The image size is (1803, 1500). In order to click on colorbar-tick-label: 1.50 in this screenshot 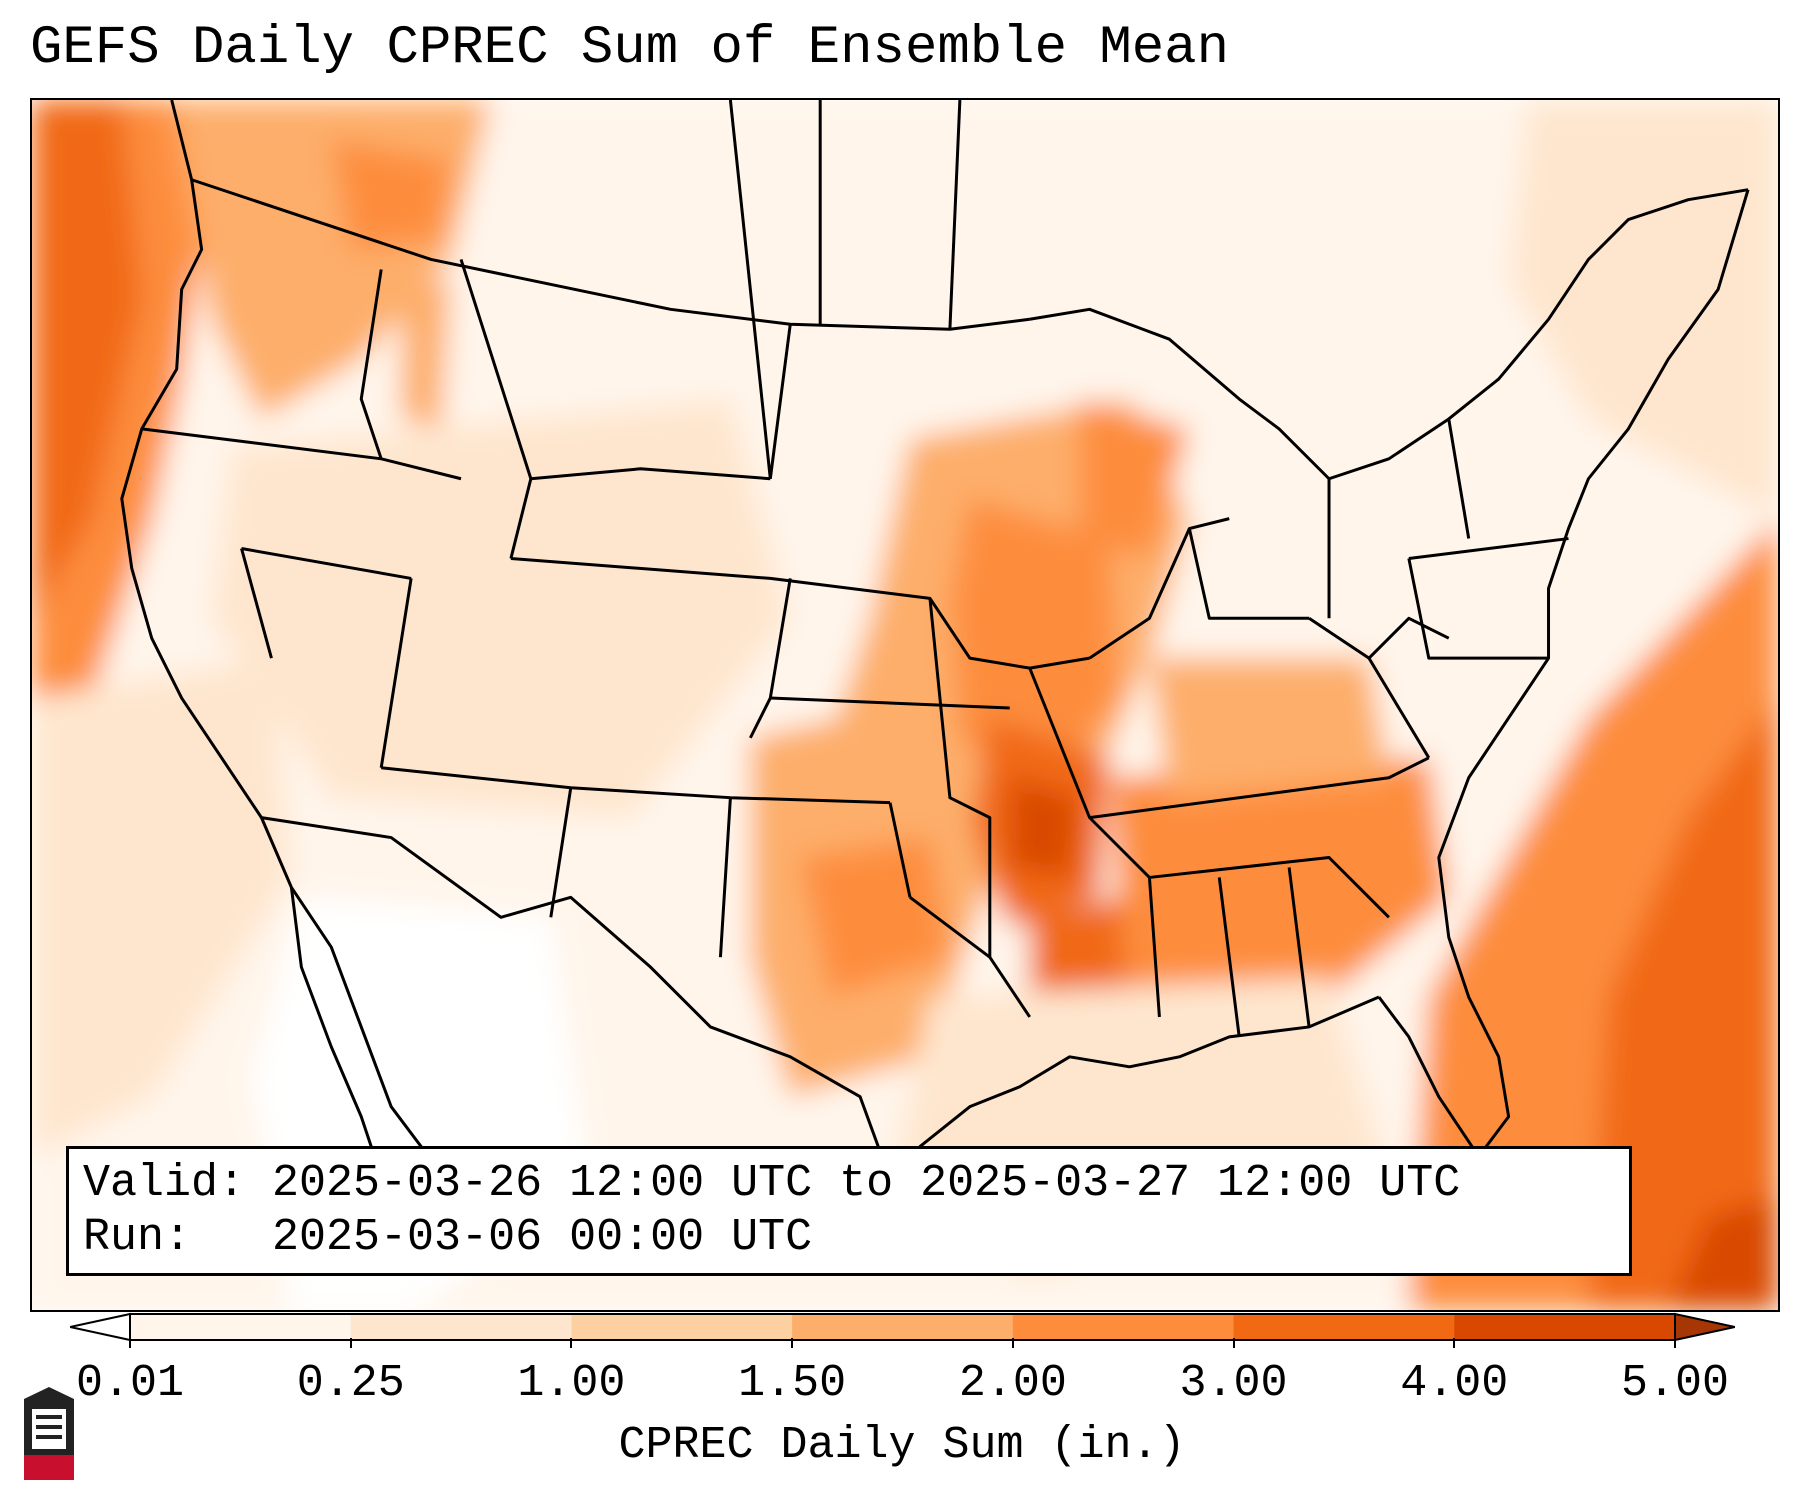, I will do `click(792, 1383)`.